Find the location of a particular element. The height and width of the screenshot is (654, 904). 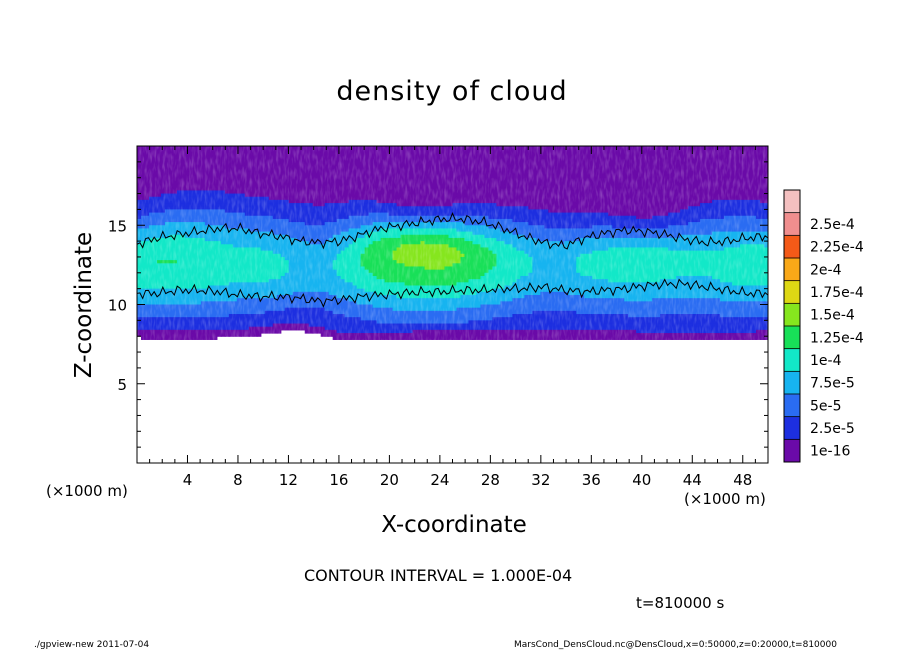

x-unit-label-right: (×1000 m) is located at coordinates (725, 499).